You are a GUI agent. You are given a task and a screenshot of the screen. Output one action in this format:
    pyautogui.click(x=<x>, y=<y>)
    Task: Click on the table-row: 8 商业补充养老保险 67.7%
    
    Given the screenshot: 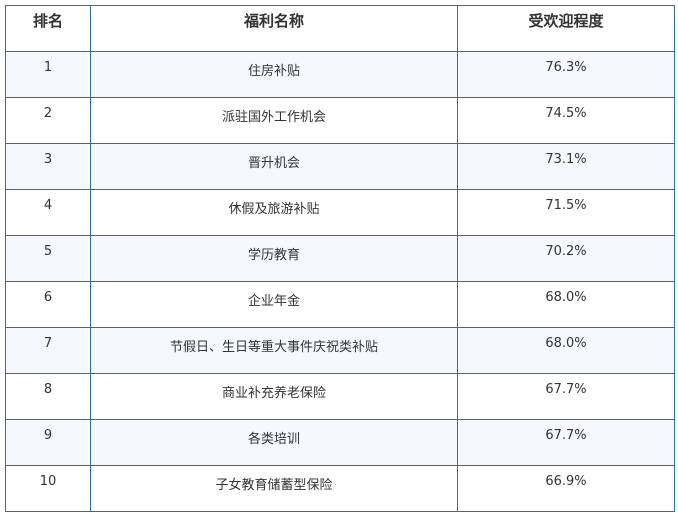 What is the action you would take?
    pyautogui.click(x=340, y=396)
    